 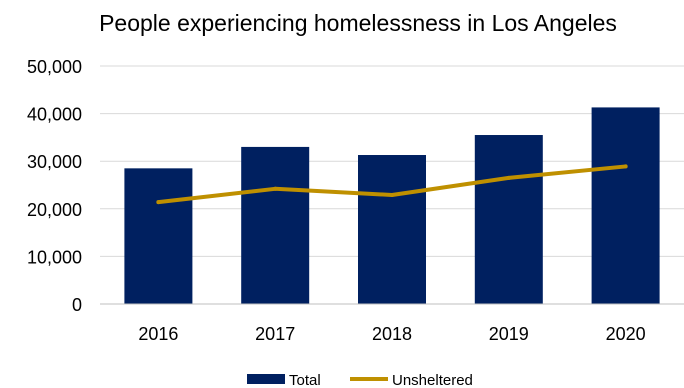 I want to click on x-tick-label: 2019, so click(x=509, y=334).